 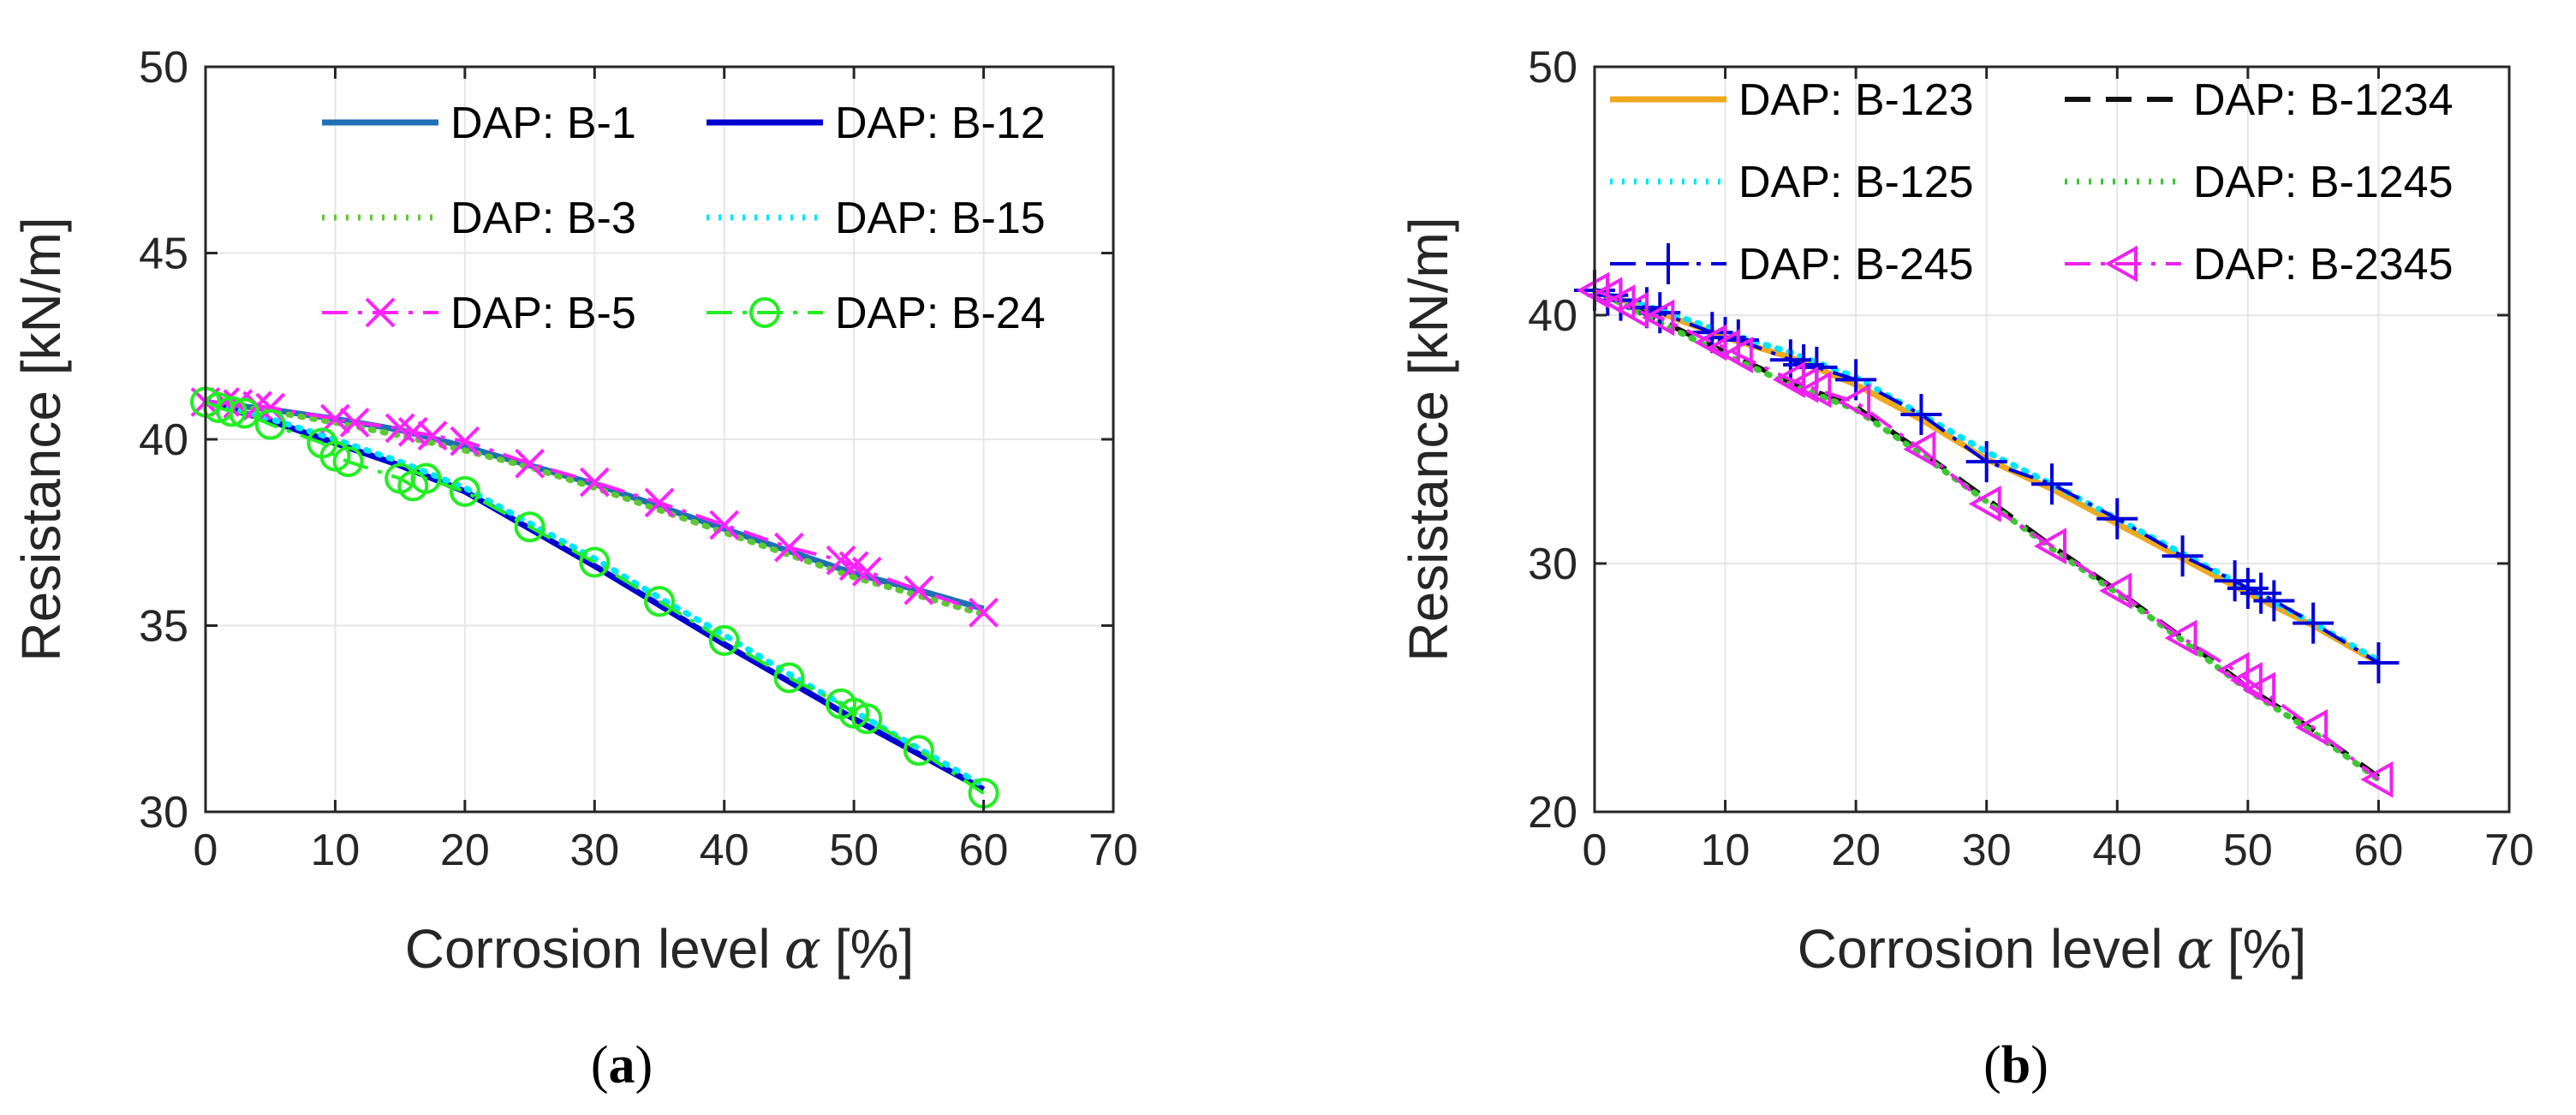 I want to click on caption-letter: b, so click(x=2016, y=1065).